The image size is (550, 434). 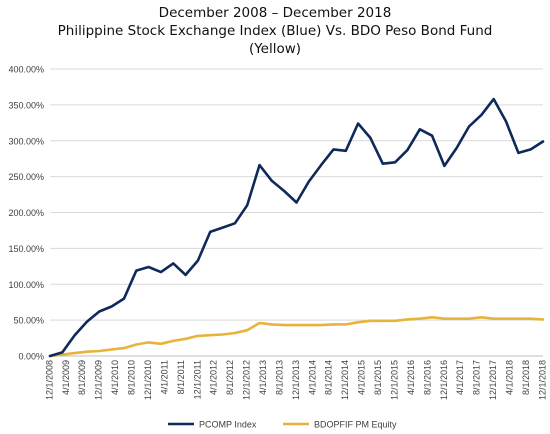 What do you see at coordinates (132, 377) in the screenshot?
I see `x-tick-label: 8/1/2010` at bounding box center [132, 377].